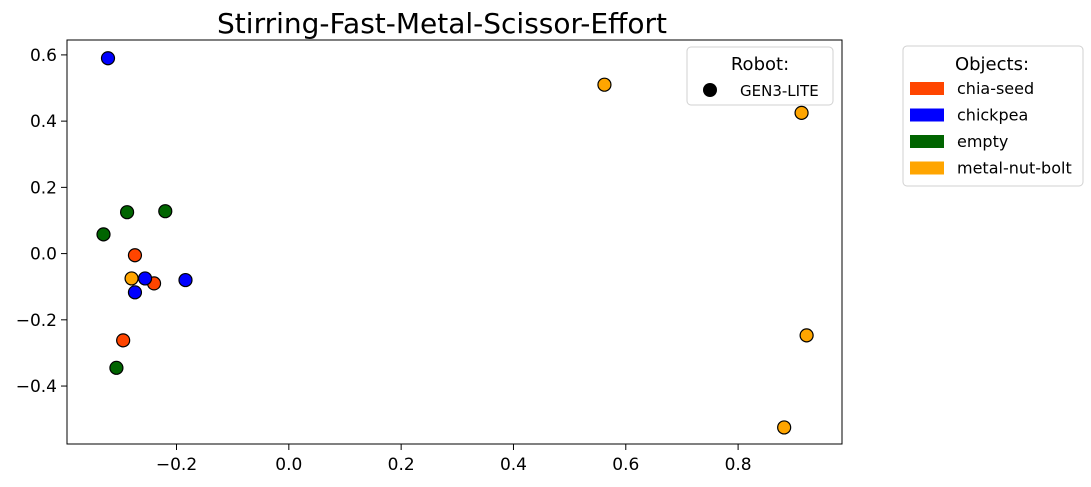 The height and width of the screenshot is (487, 1091). I want to click on robot-legend-title: Robot:, so click(760, 64).